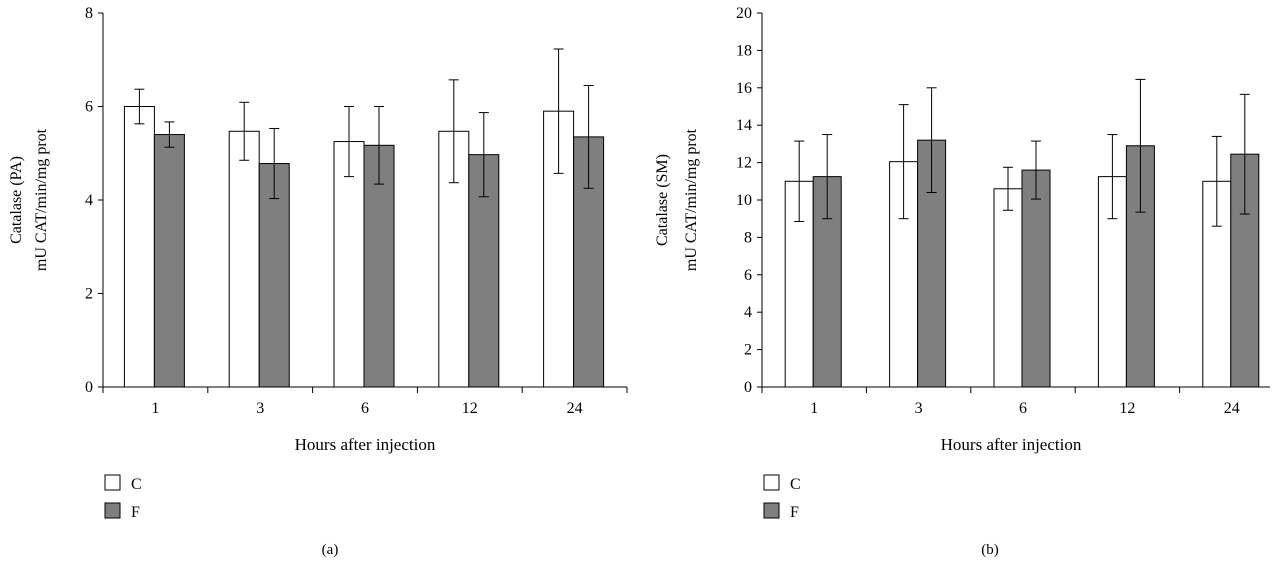 This screenshot has height=573, width=1272. Describe the element at coordinates (330, 550) in the screenshot. I see `panel-label: (a)` at that location.